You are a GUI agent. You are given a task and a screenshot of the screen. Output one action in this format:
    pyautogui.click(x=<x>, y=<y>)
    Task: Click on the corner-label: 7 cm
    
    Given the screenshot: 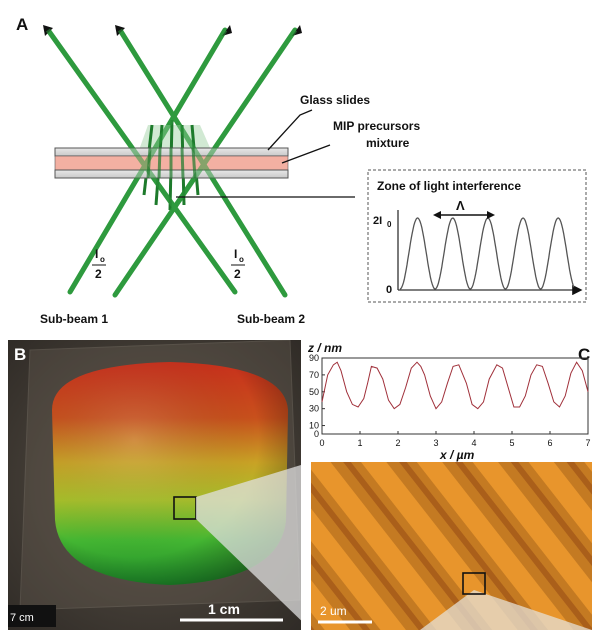 What is the action you would take?
    pyautogui.click(x=22, y=618)
    